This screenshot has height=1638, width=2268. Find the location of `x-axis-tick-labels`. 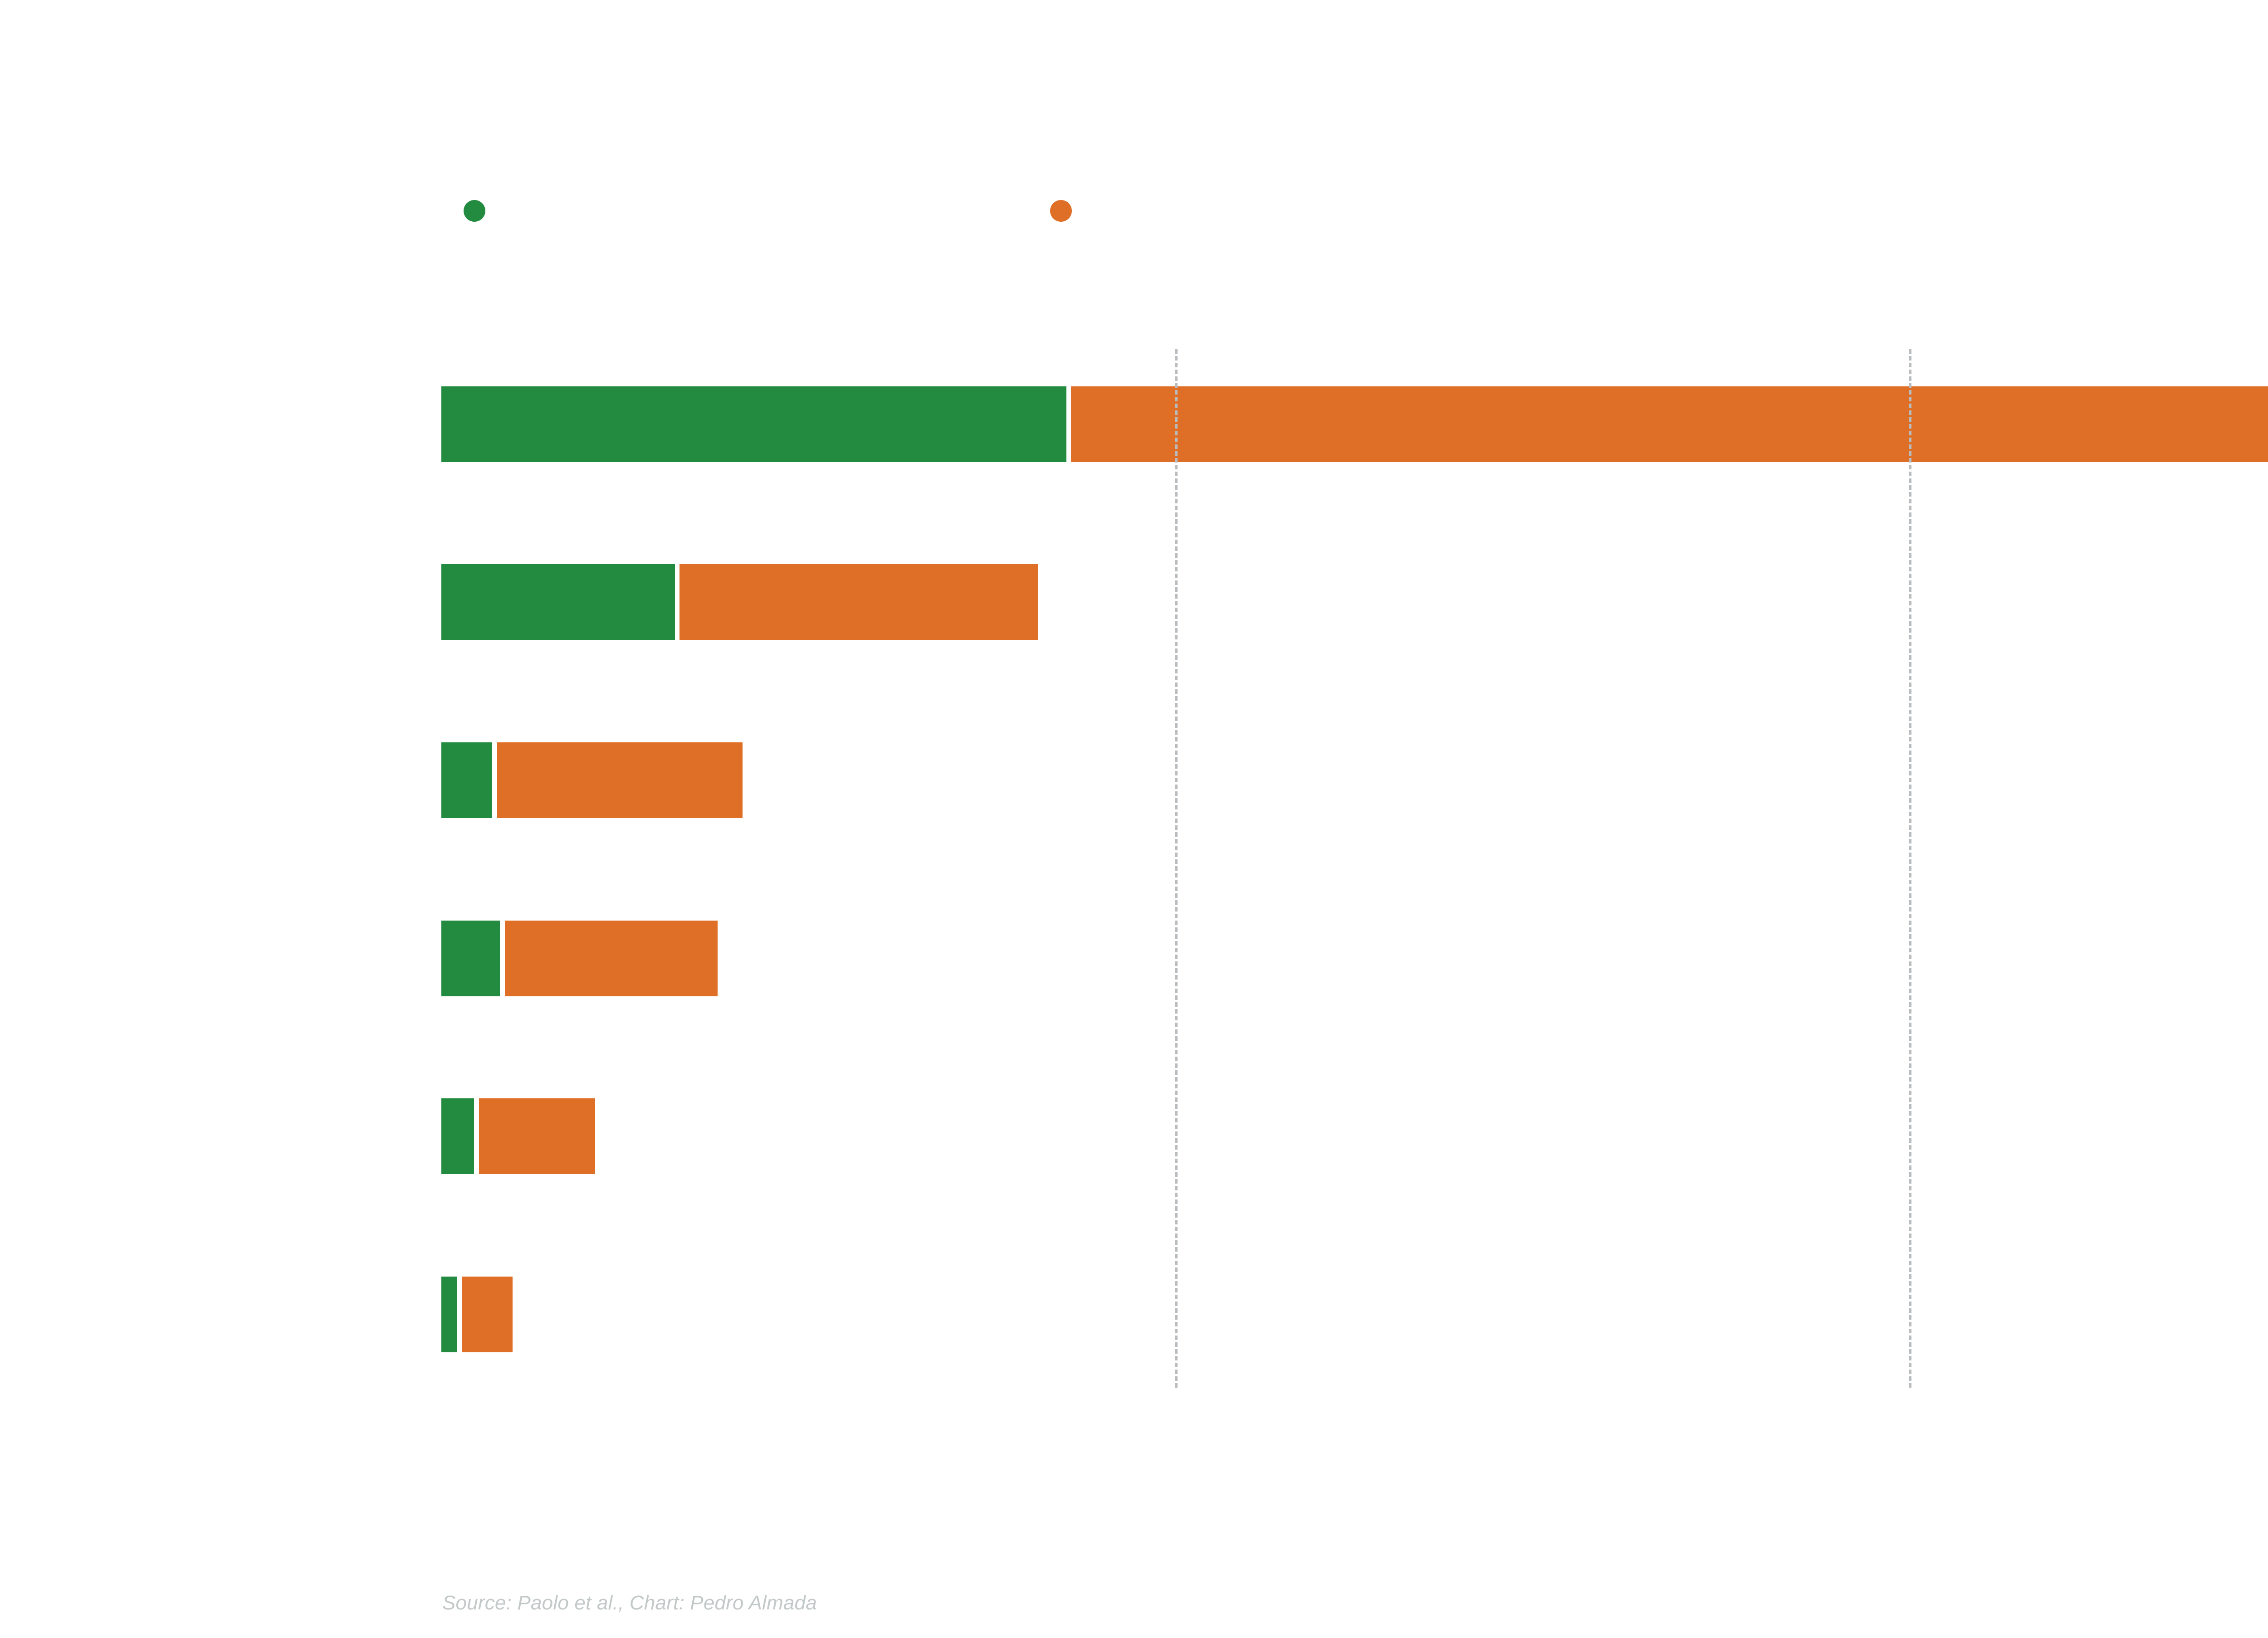

x-axis-tick-labels is located at coordinates (1354, 1406).